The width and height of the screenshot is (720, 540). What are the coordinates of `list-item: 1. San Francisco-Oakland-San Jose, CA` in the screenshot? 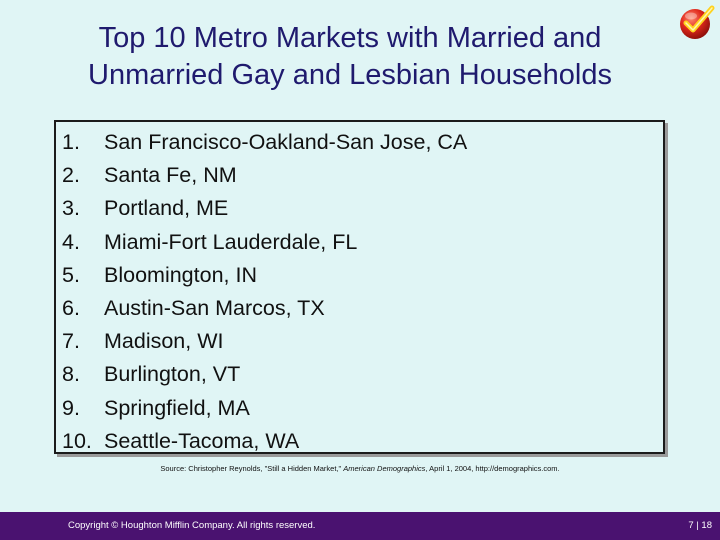 It's located at (362, 142).